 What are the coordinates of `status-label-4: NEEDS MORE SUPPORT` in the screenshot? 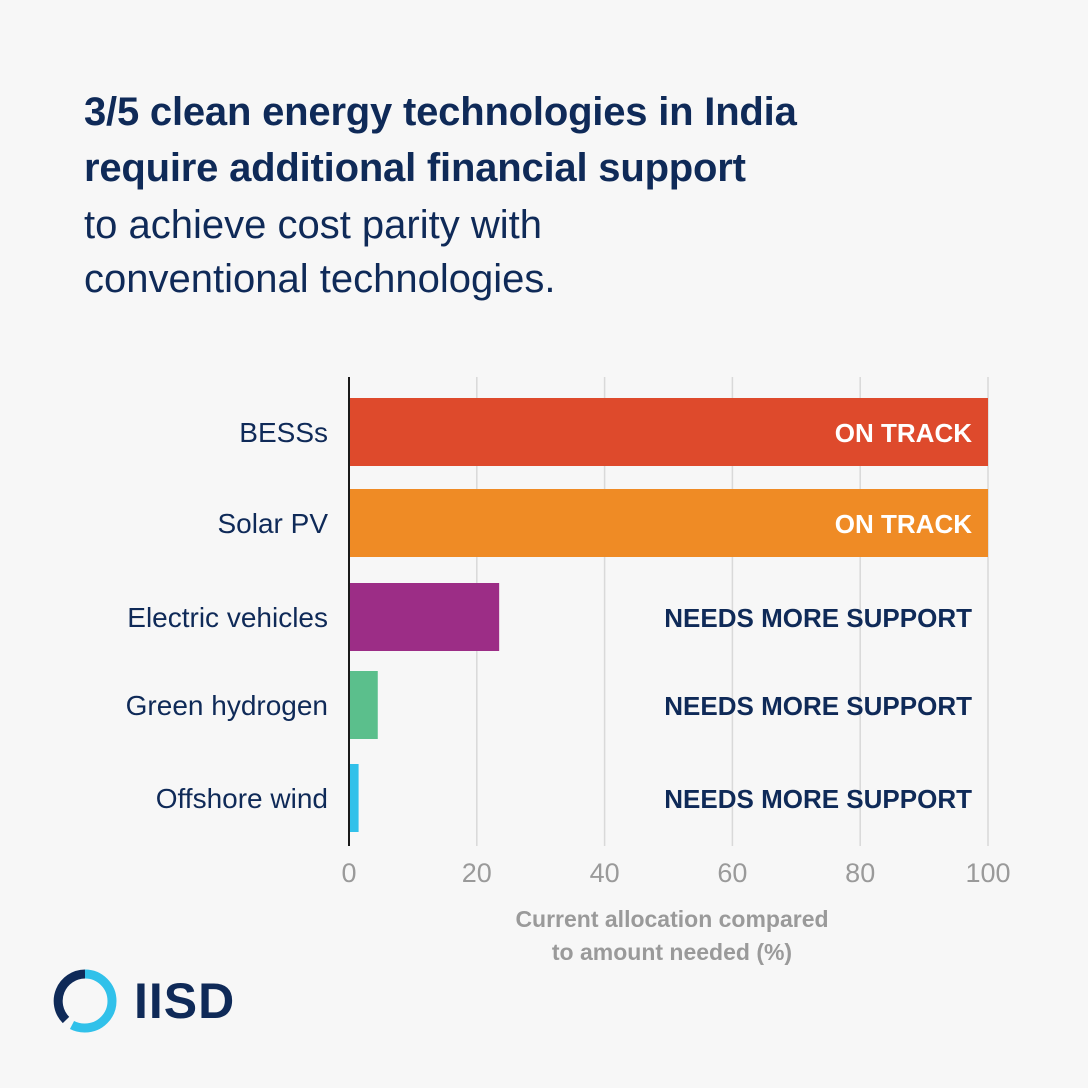 It's located at (818, 799).